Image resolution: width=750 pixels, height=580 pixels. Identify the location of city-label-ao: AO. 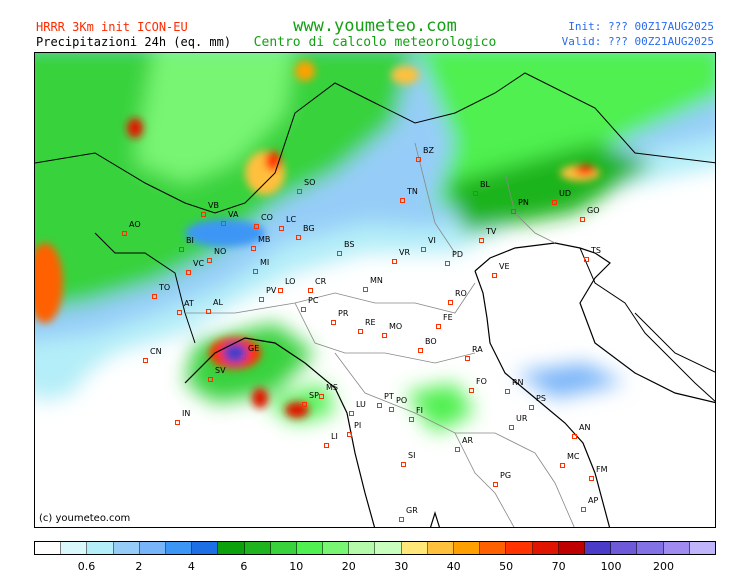
(135, 224).